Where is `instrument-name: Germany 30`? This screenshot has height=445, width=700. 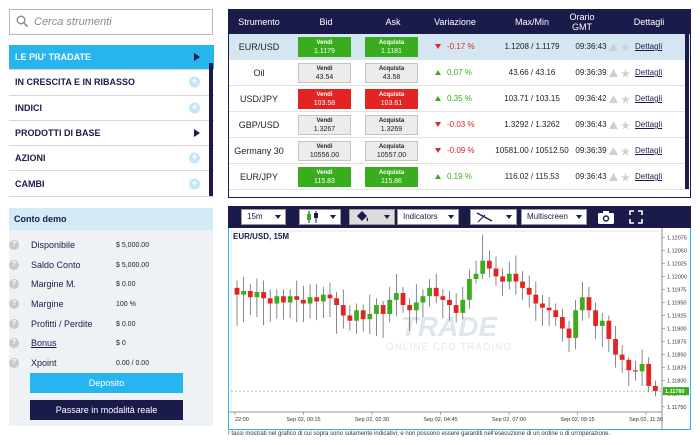
instrument-name: Germany 30 is located at coordinates (259, 151).